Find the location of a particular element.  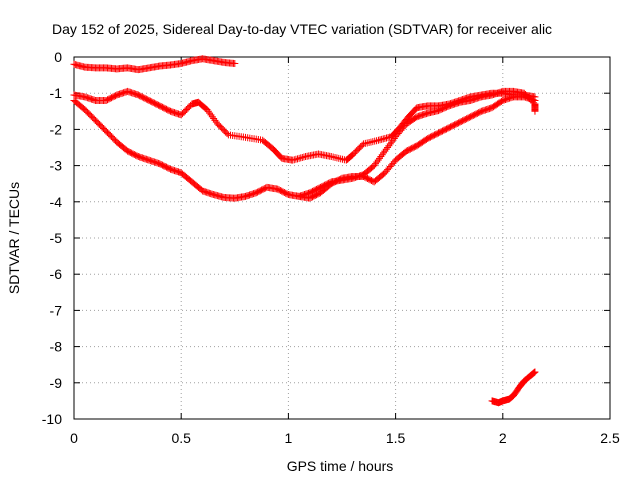

y-tick-label: -4 is located at coordinates (56, 202).